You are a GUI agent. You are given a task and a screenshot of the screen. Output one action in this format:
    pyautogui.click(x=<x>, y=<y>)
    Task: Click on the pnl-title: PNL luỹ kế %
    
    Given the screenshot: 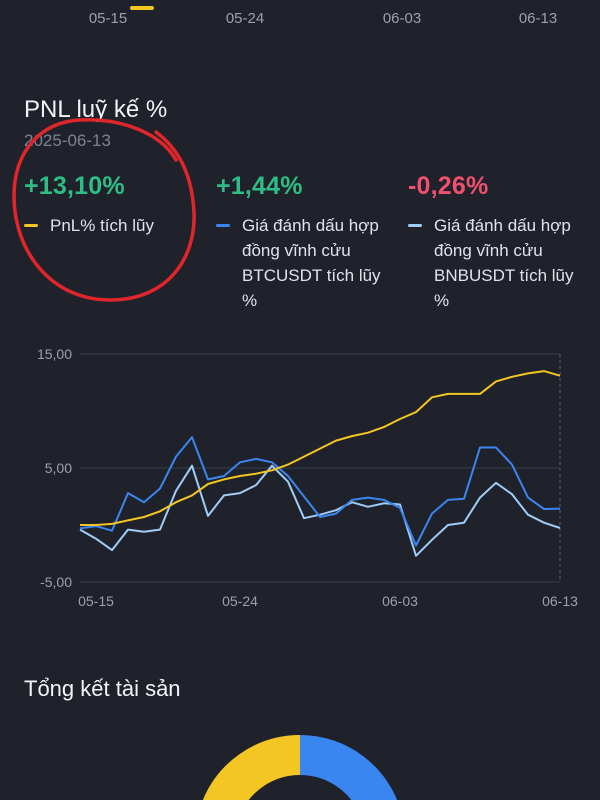 What is the action you would take?
    pyautogui.click(x=96, y=109)
    